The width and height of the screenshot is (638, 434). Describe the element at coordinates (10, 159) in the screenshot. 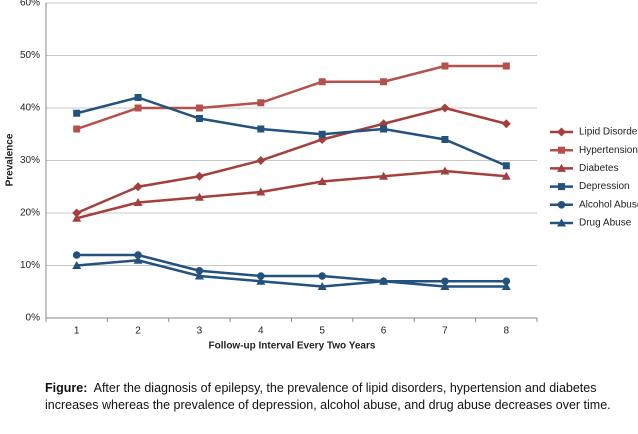

I see `y-axis-title: Prevalence` at that location.